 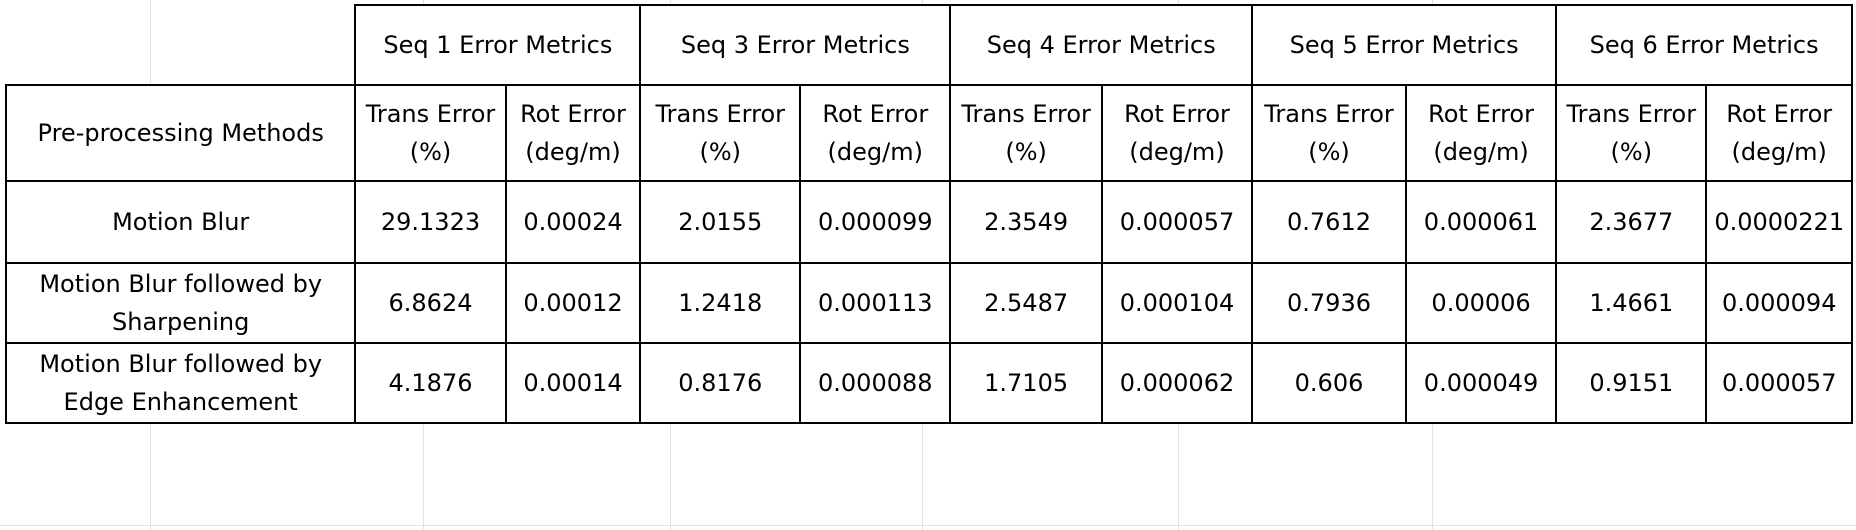 I want to click on subheader-rot-seq4: Rot Error (deg/m), so click(x=1177, y=133).